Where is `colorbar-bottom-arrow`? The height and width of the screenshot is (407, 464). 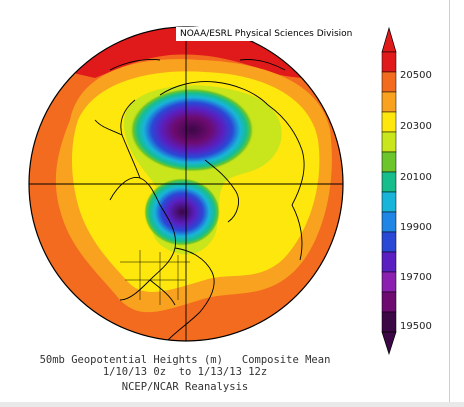
colorbar-bottom-arrow is located at coordinates (389, 343).